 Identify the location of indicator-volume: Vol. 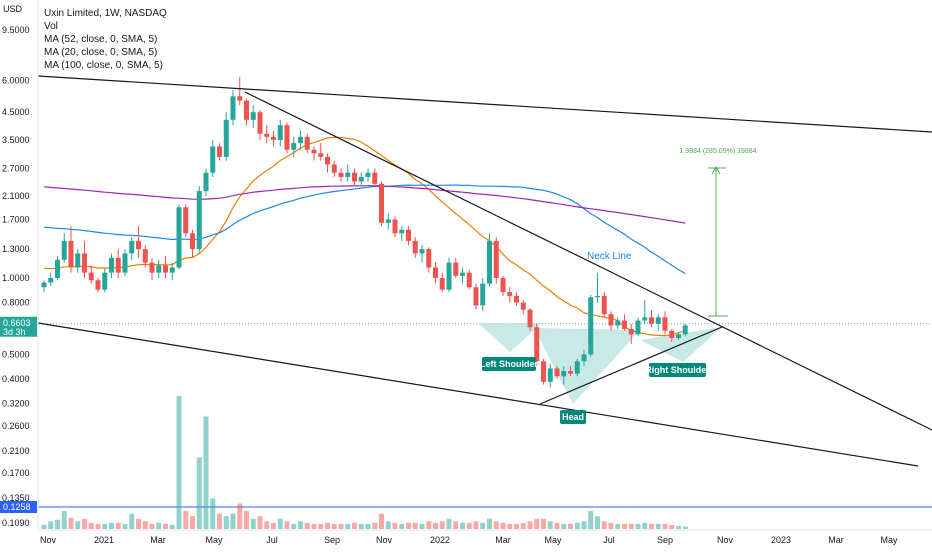
(51, 26).